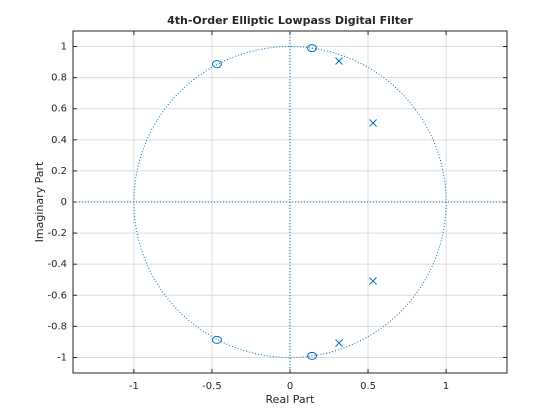 Image resolution: width=560 pixels, height=420 pixels. Describe the element at coordinates (291, 399) in the screenshot. I see `x-axis-label: Real Part` at that location.